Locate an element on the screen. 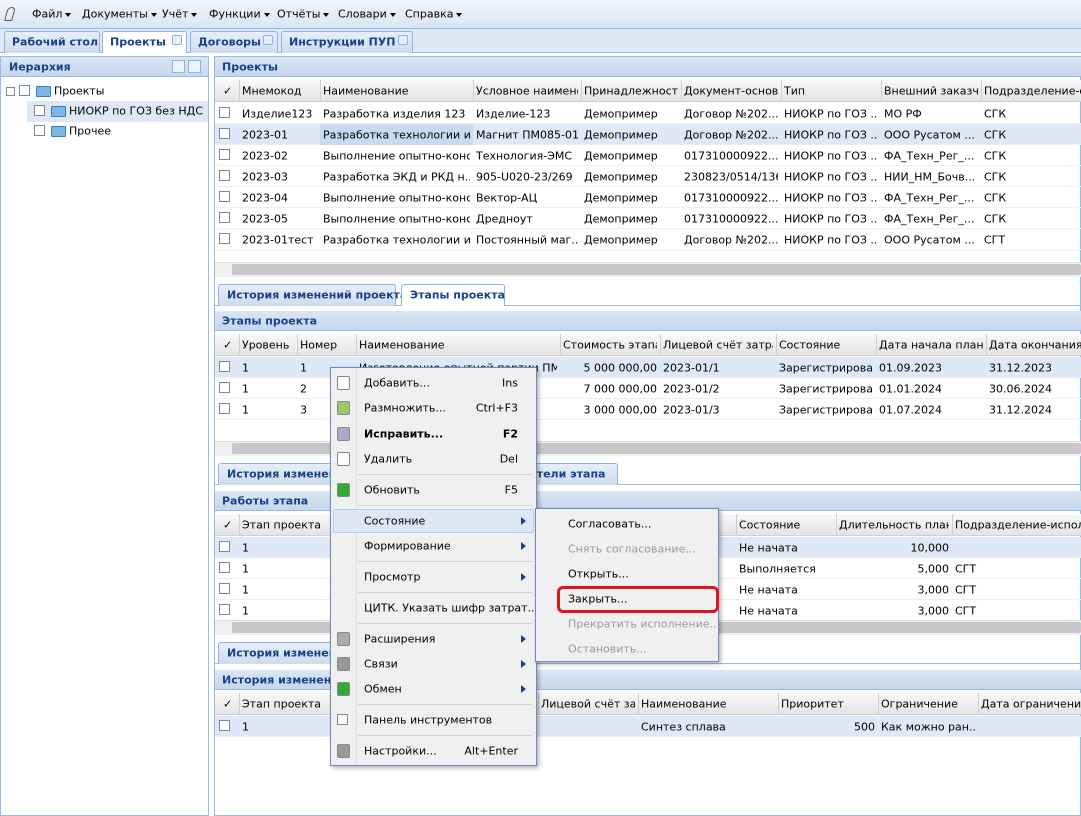  menu-item: Панель инструментов is located at coordinates (428, 720).